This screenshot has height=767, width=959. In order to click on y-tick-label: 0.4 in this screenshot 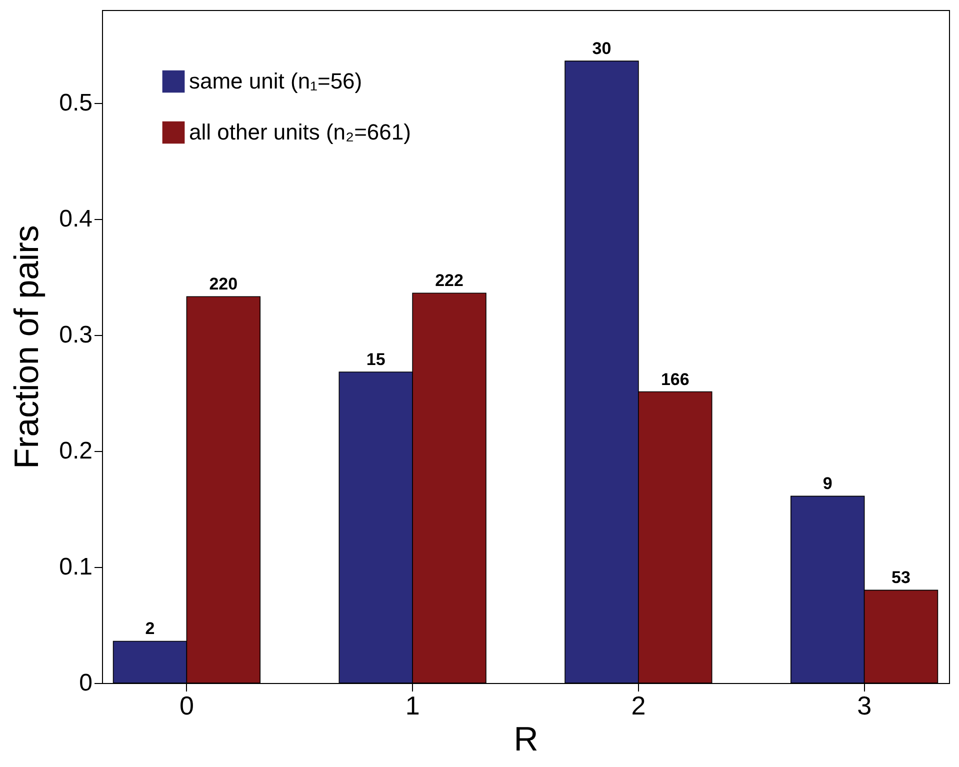, I will do `click(75, 218)`.